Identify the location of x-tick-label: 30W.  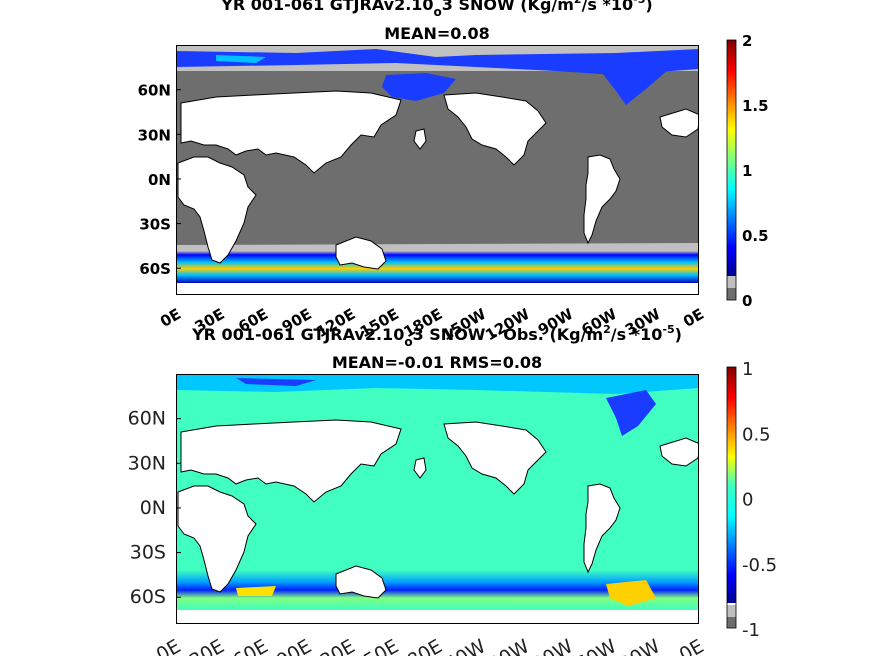
(640, 645).